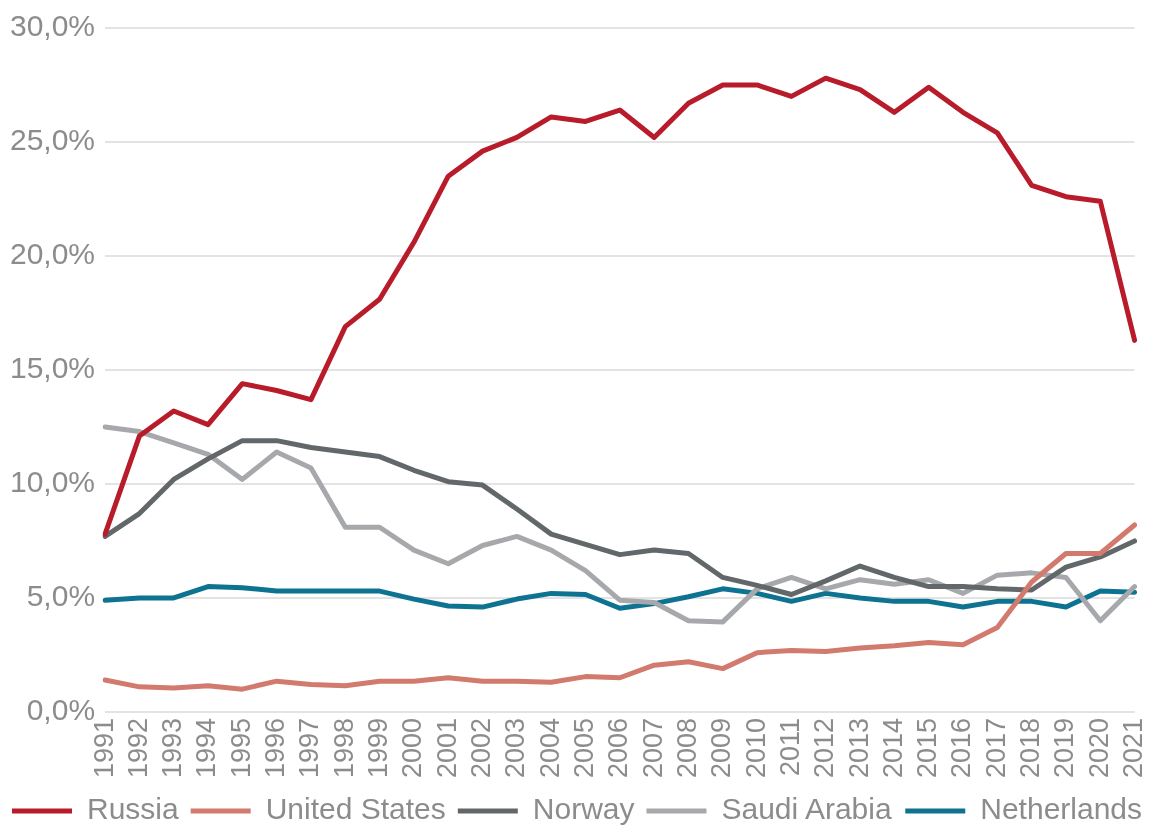 This screenshot has height=836, width=1173. I want to click on x-tick-label: 1996, so click(275, 748).